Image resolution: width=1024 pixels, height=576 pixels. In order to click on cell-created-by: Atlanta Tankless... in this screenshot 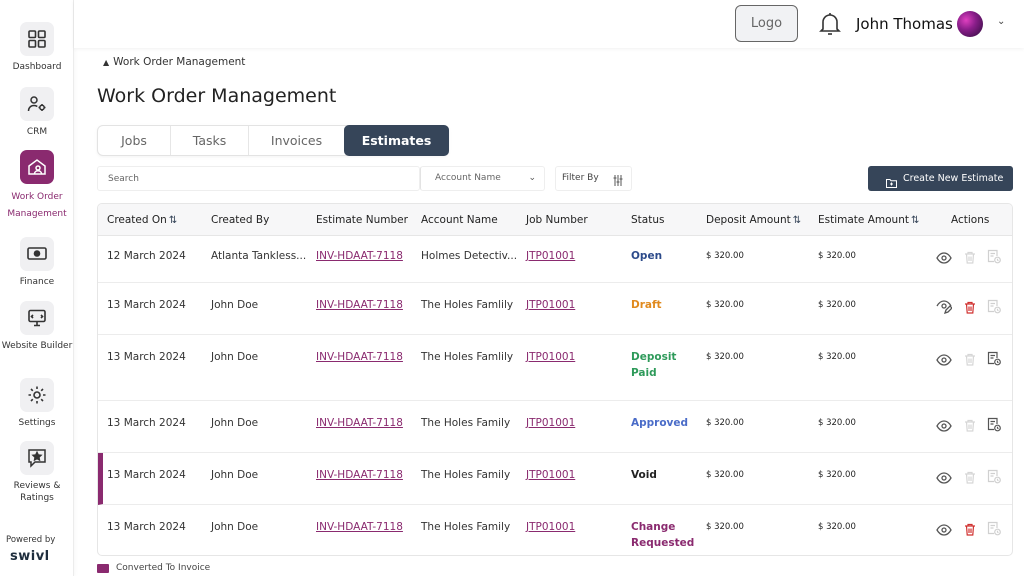, I will do `click(259, 256)`.